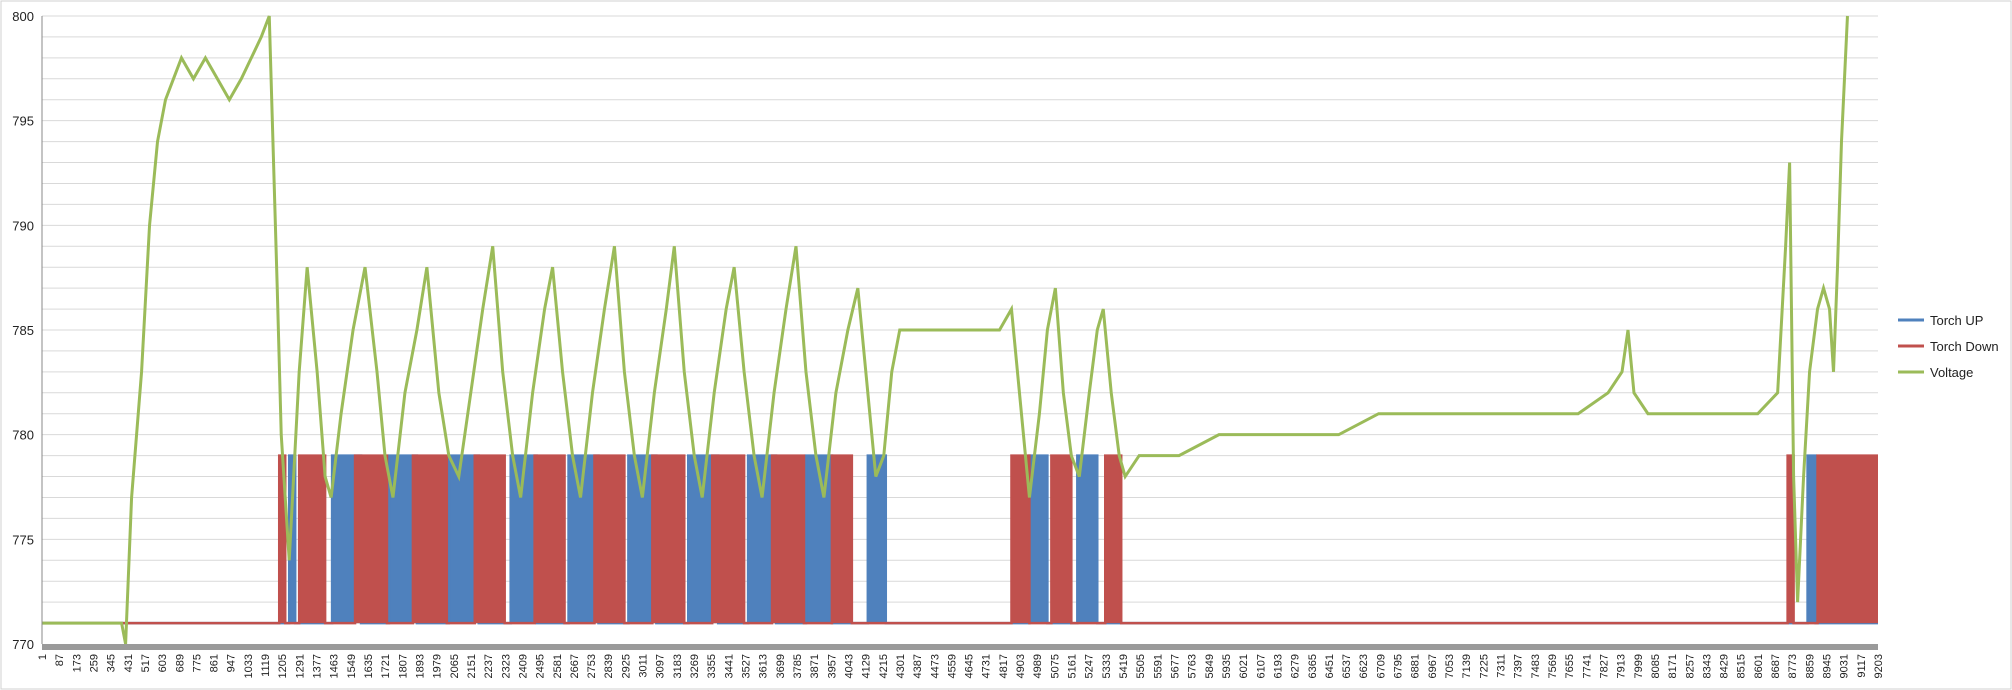  What do you see at coordinates (1261, 666) in the screenshot?
I see `x-tick-label: 6107` at bounding box center [1261, 666].